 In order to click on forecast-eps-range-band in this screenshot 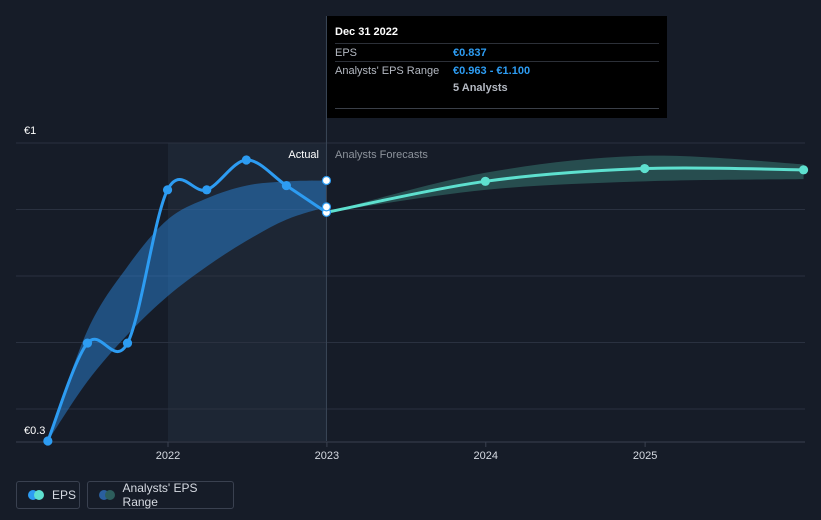, I will do `click(565, 184)`.